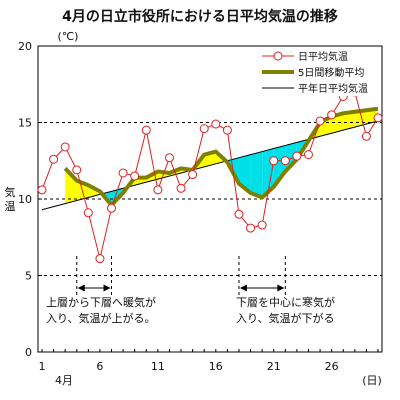 The image size is (400, 400). I want to click on annotation-text: 入り、気温が上がる。, so click(101, 318).